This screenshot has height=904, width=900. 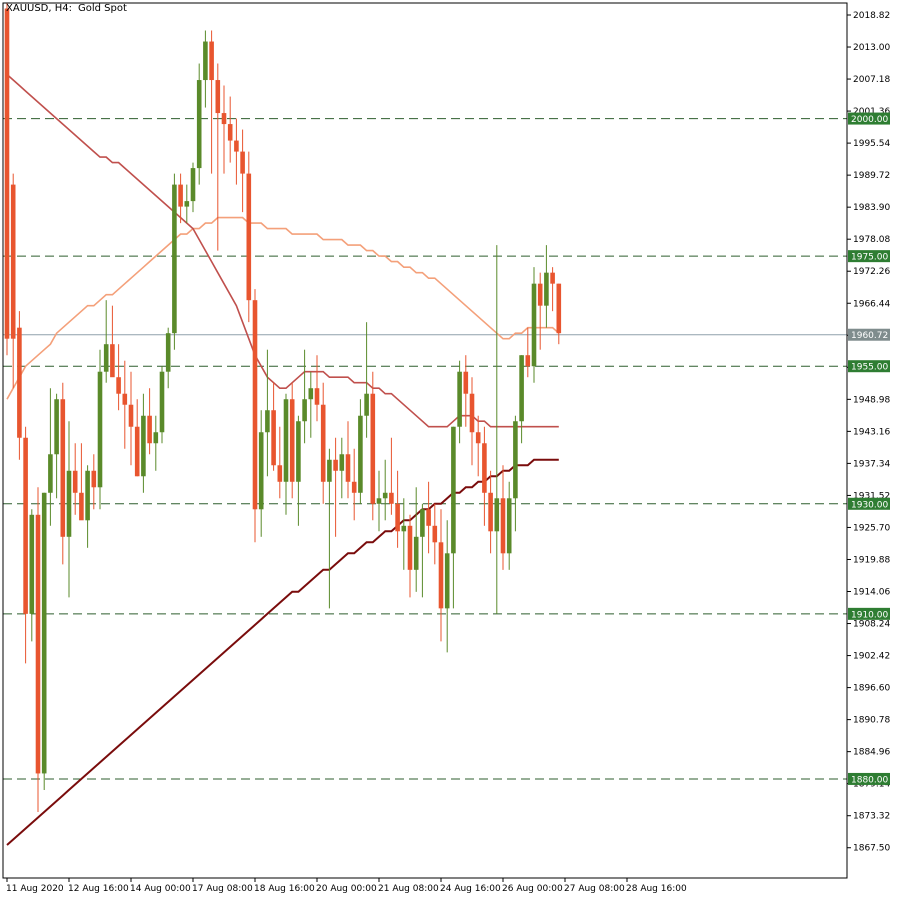 What do you see at coordinates (284, 889) in the screenshot?
I see `x-tick-label: 18 Aug 16:00` at bounding box center [284, 889].